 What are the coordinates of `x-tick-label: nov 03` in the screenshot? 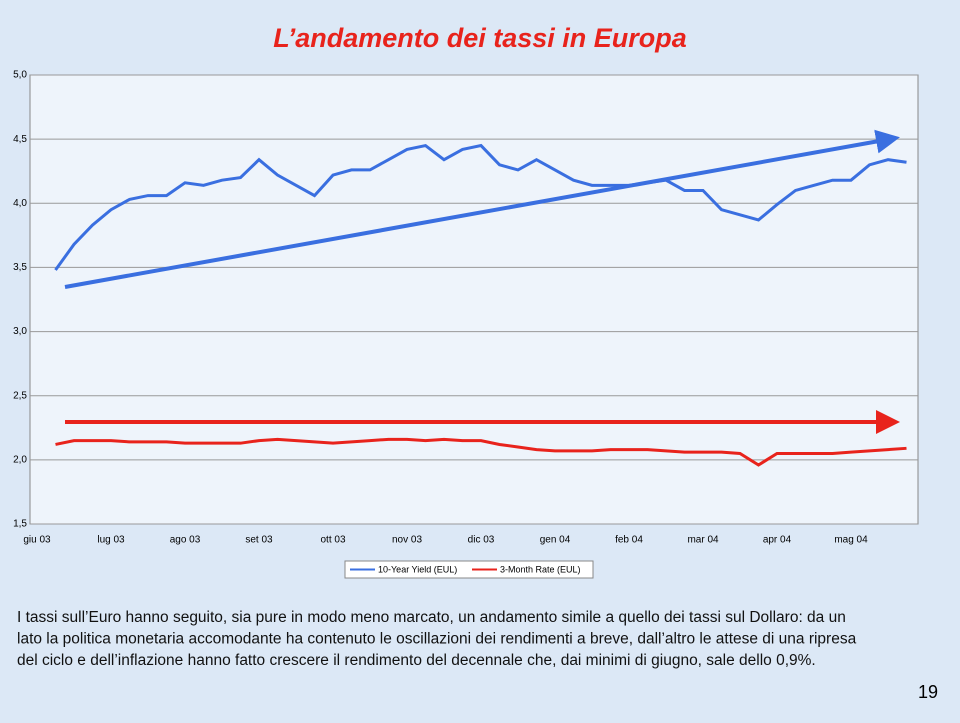 It's located at (407, 540).